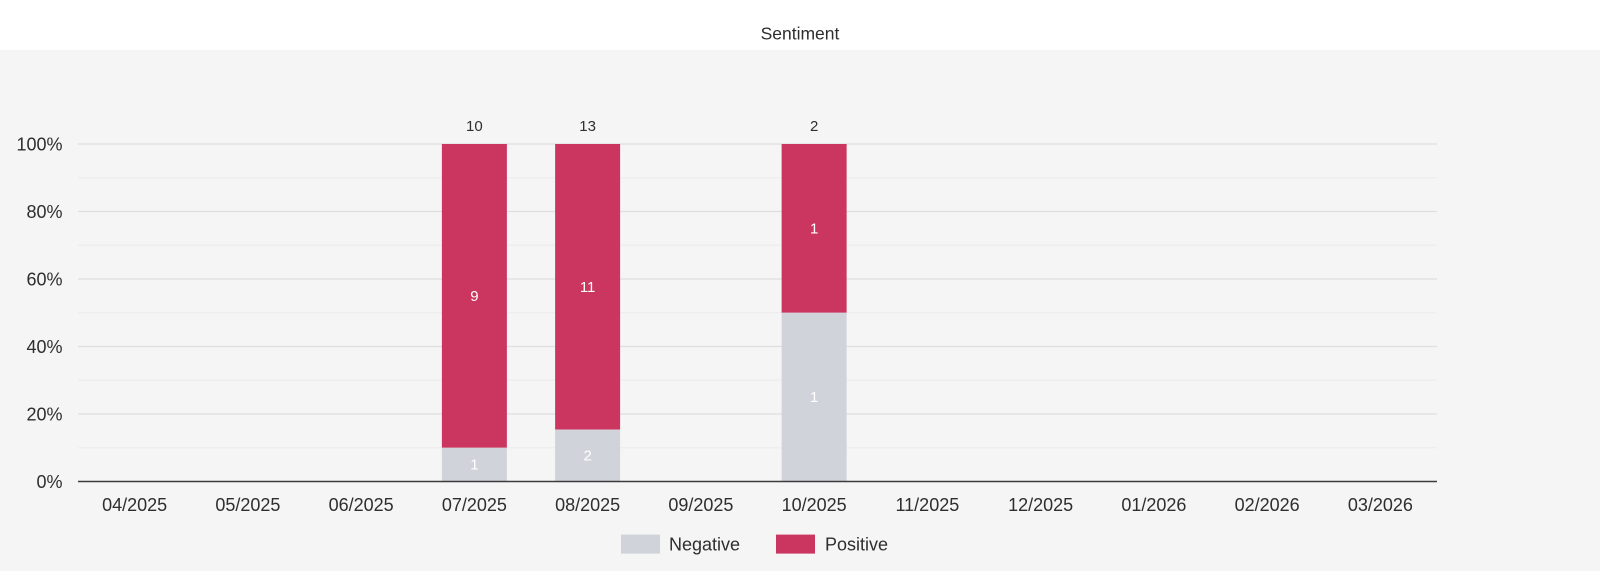 The width and height of the screenshot is (1600, 571). I want to click on svg-text: Negative, so click(704, 545).